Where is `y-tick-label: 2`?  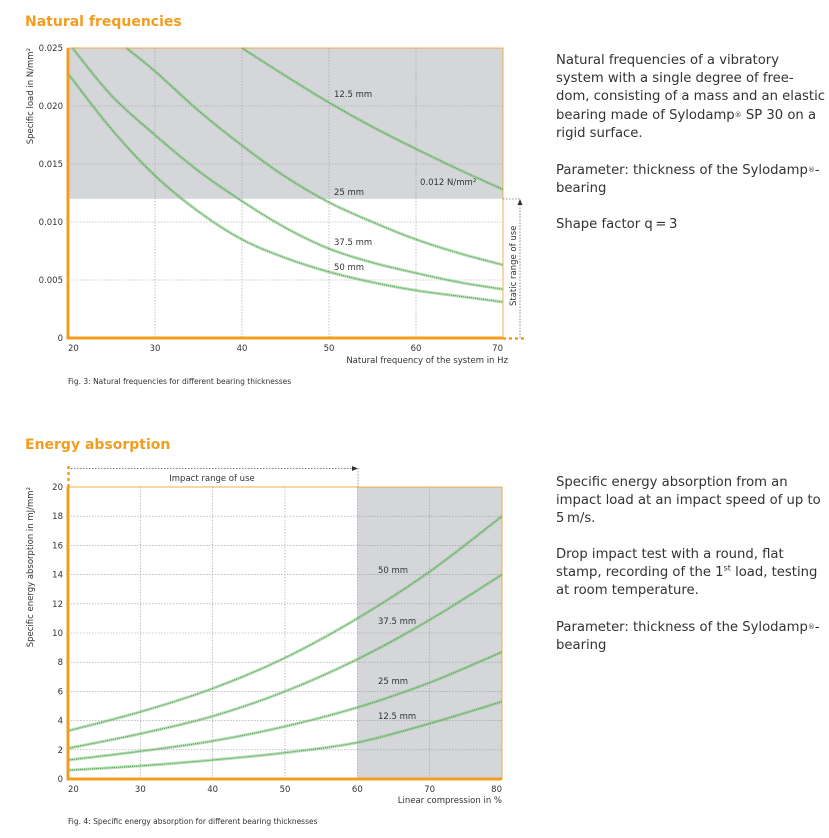
y-tick-label: 2 is located at coordinates (60, 751).